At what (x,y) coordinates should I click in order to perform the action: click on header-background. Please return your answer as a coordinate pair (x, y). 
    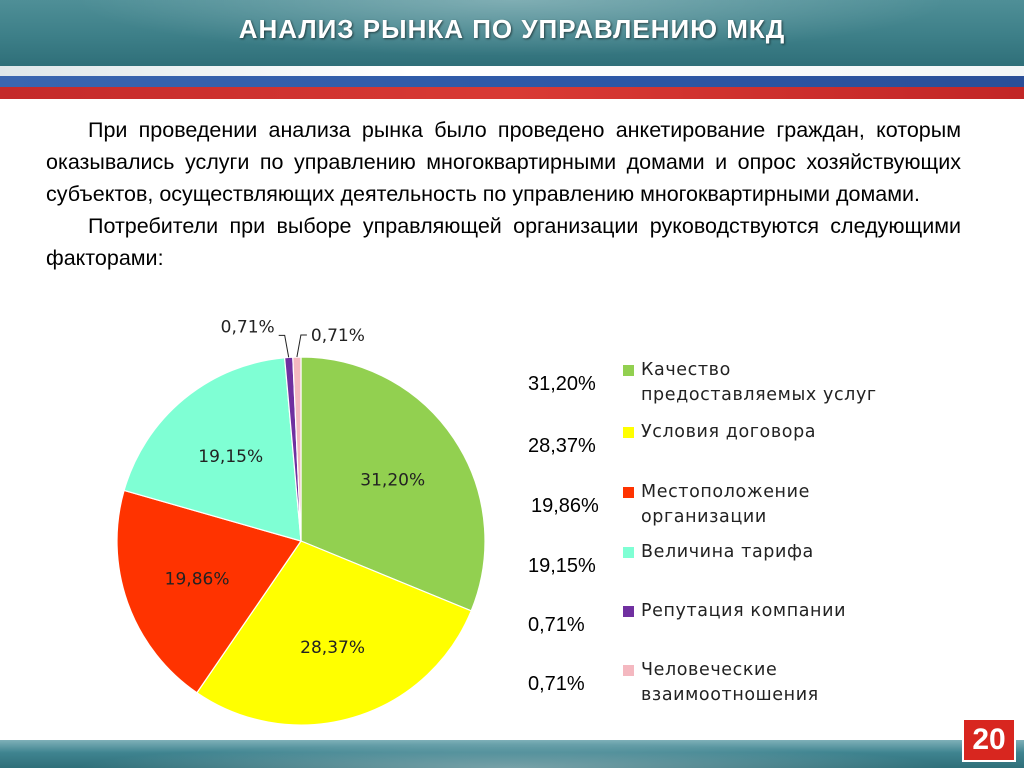
    Looking at the image, I should click on (512, 33).